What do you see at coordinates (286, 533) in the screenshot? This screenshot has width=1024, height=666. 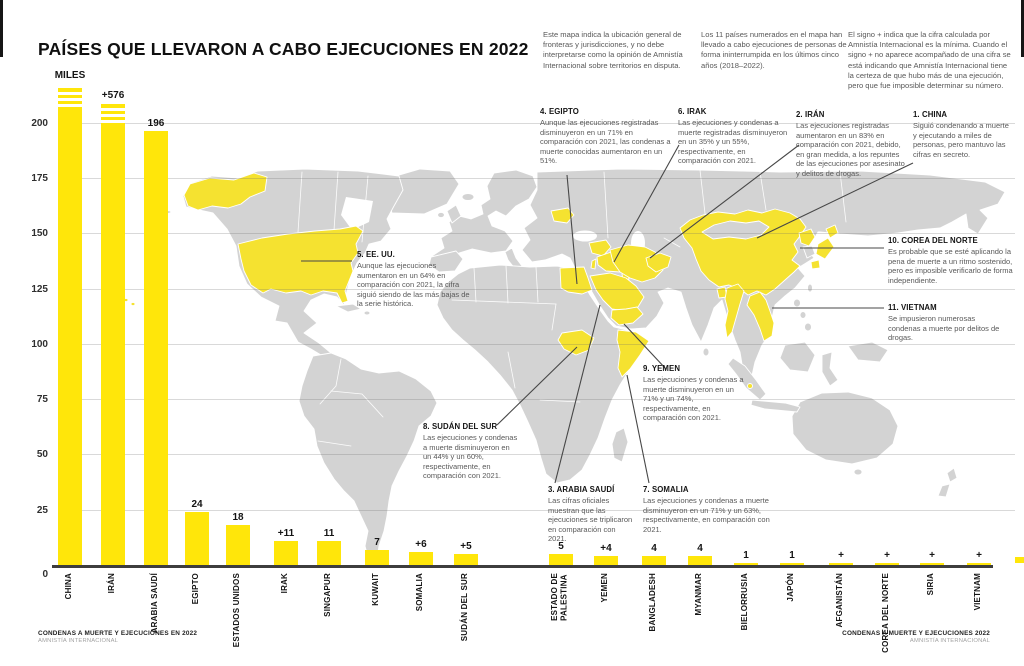 I see `bar-value-irak: +11` at bounding box center [286, 533].